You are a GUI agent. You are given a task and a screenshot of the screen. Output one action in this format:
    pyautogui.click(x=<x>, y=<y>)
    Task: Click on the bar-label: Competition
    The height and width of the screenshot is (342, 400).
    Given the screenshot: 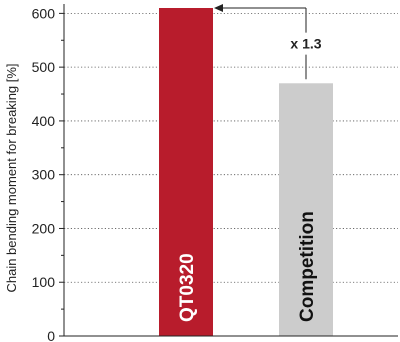 What is the action you would take?
    pyautogui.click(x=307, y=266)
    